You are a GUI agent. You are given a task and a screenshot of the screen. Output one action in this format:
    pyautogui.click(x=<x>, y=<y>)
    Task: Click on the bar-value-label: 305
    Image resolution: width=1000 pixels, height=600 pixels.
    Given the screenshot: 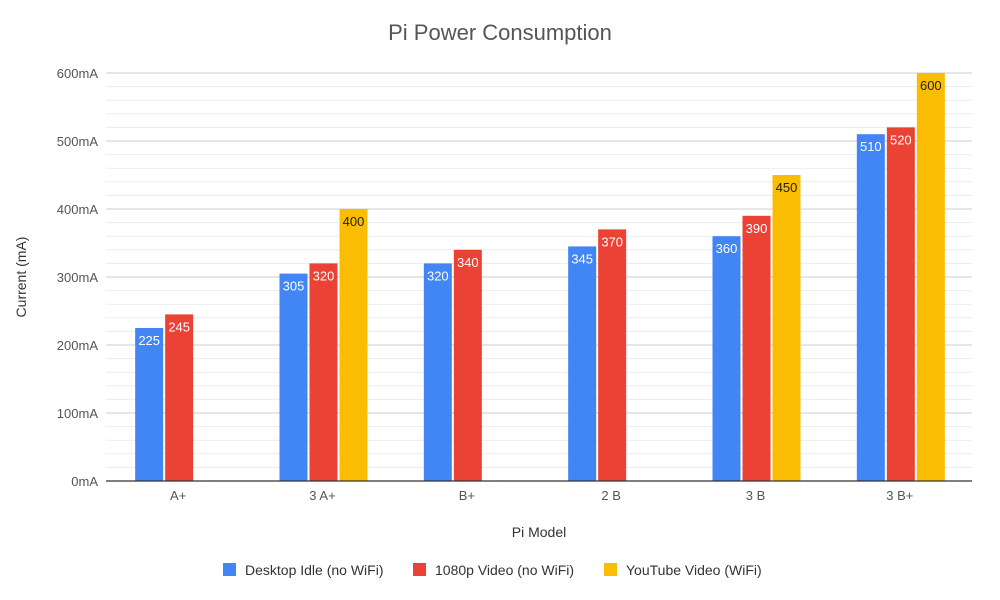 What is the action you would take?
    pyautogui.click(x=294, y=286)
    